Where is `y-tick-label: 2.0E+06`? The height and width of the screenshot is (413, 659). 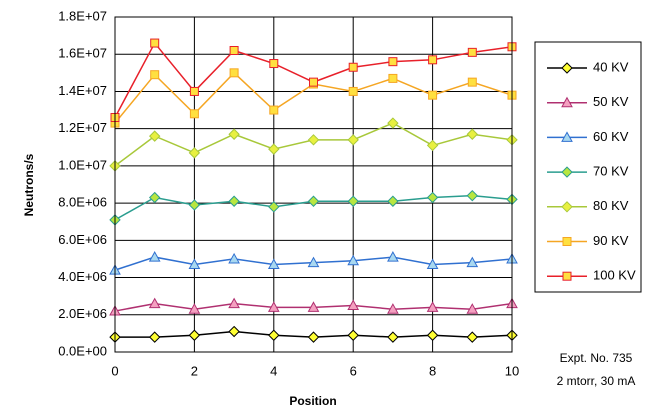 y-tick-label: 2.0E+06 is located at coordinates (82, 313).